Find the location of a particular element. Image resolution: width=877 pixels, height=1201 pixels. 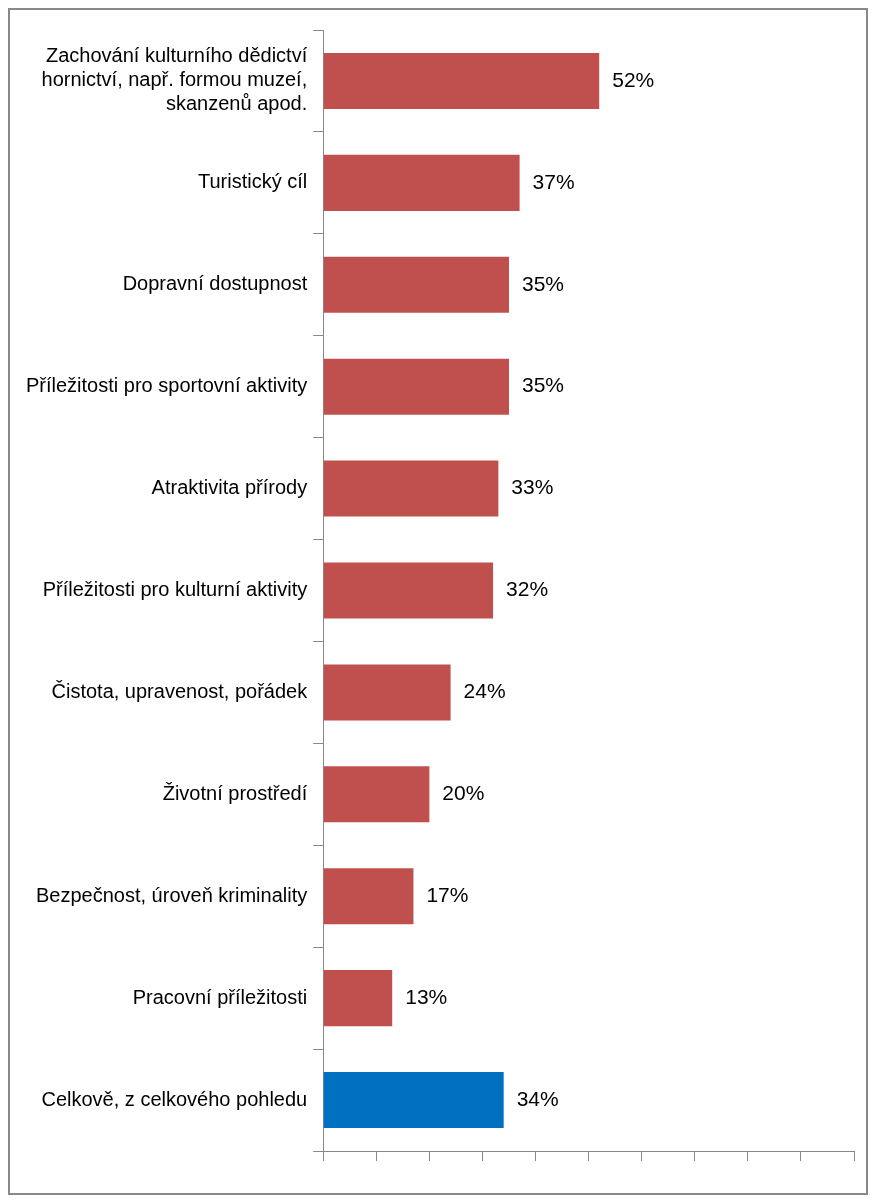

y-tick-label: Zachování kulturního dědictví hornictví, např. formou muzeí, skanzenů apod. is located at coordinates (174, 79).